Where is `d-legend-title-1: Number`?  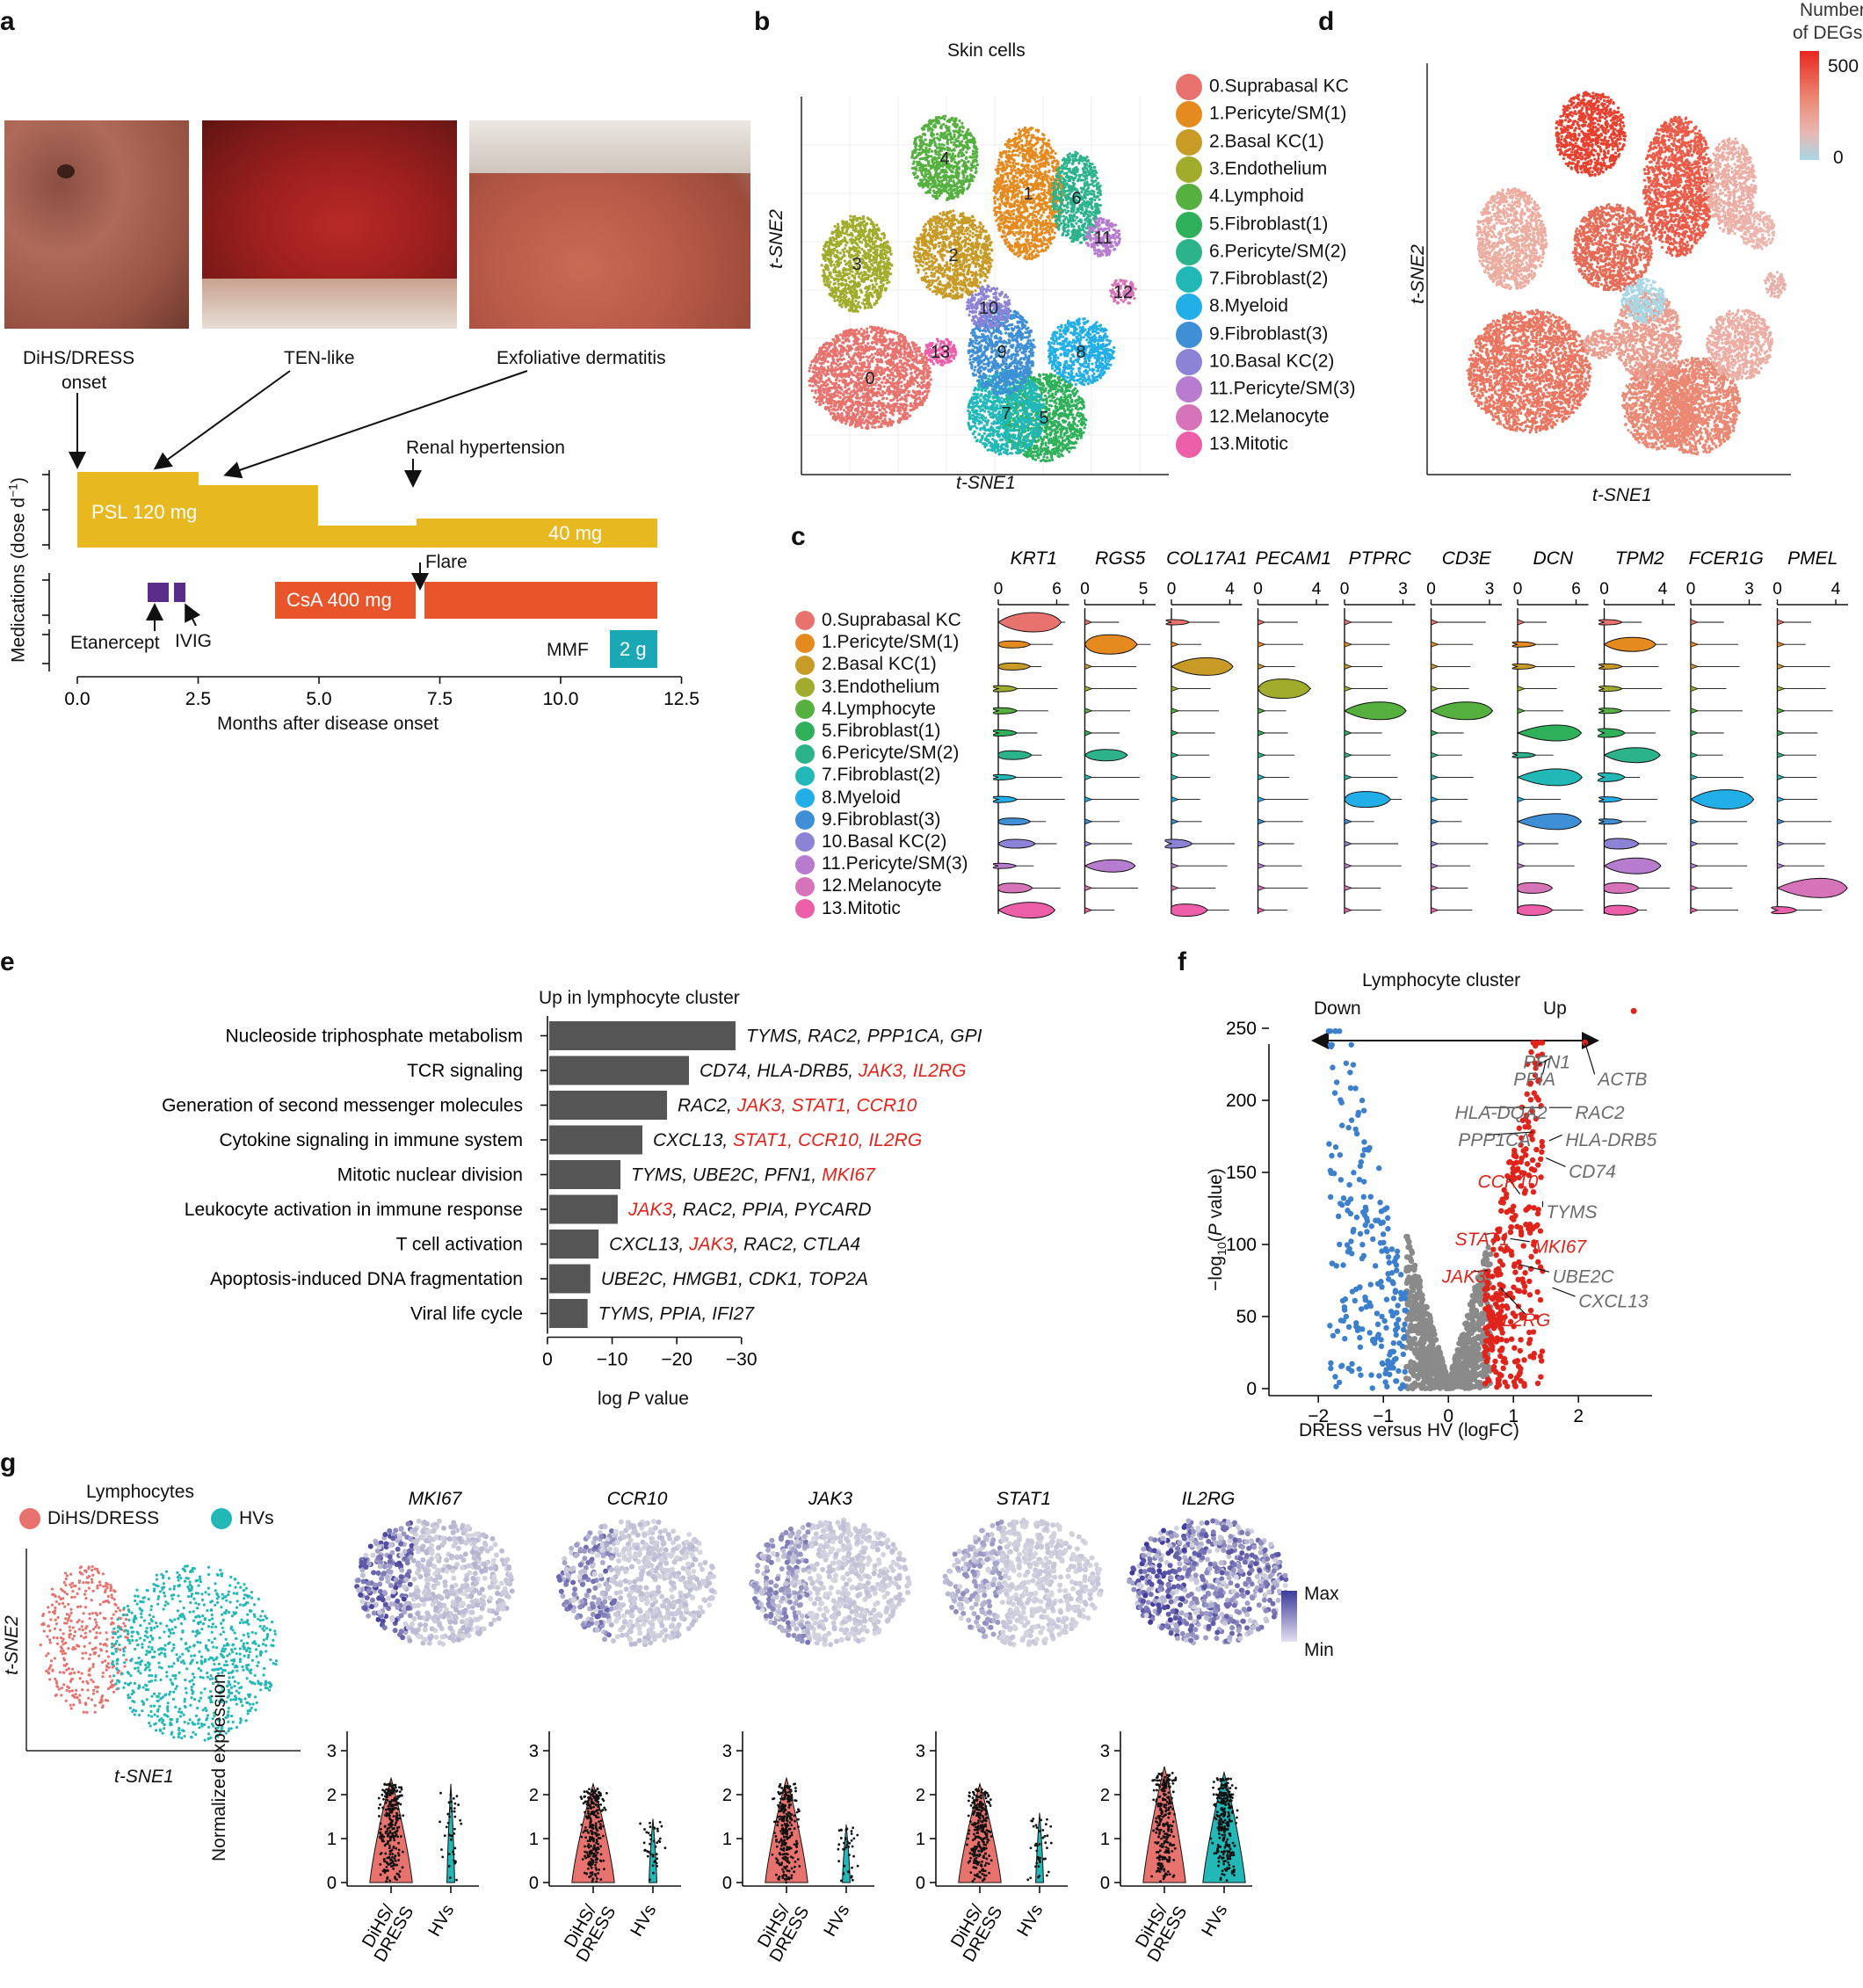
d-legend-title-1: Number is located at coordinates (1831, 11).